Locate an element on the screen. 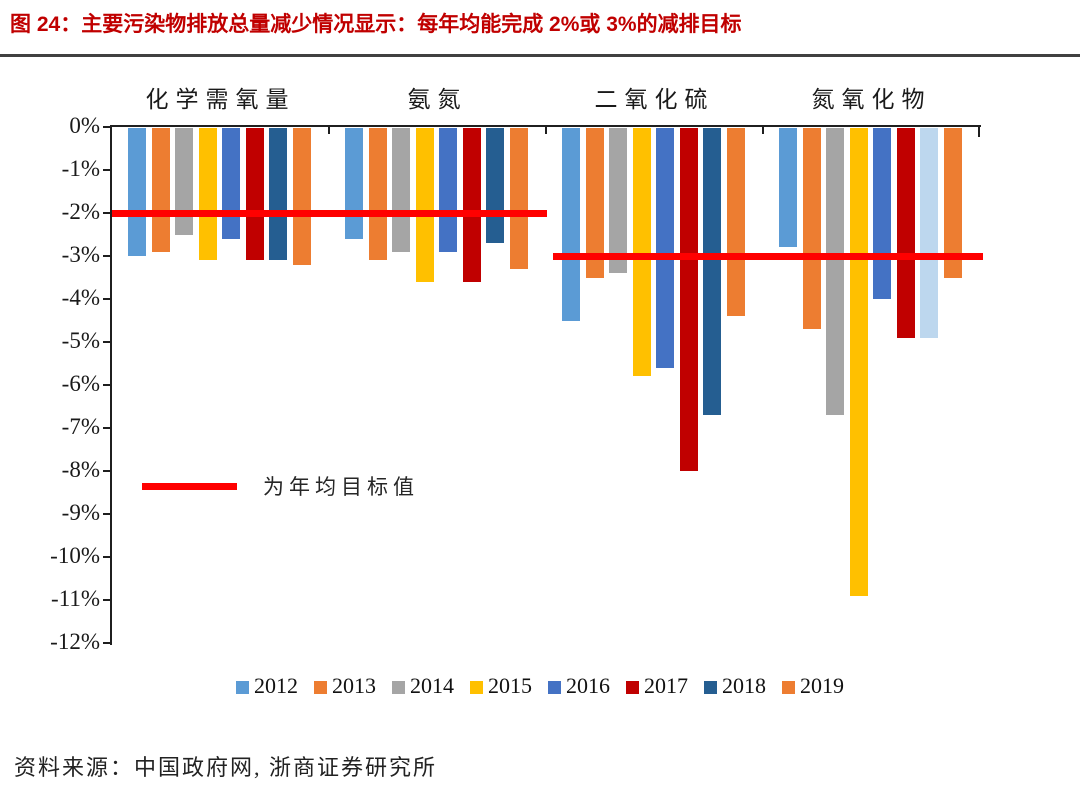  bar-2012-氨氮 is located at coordinates (354, 183).